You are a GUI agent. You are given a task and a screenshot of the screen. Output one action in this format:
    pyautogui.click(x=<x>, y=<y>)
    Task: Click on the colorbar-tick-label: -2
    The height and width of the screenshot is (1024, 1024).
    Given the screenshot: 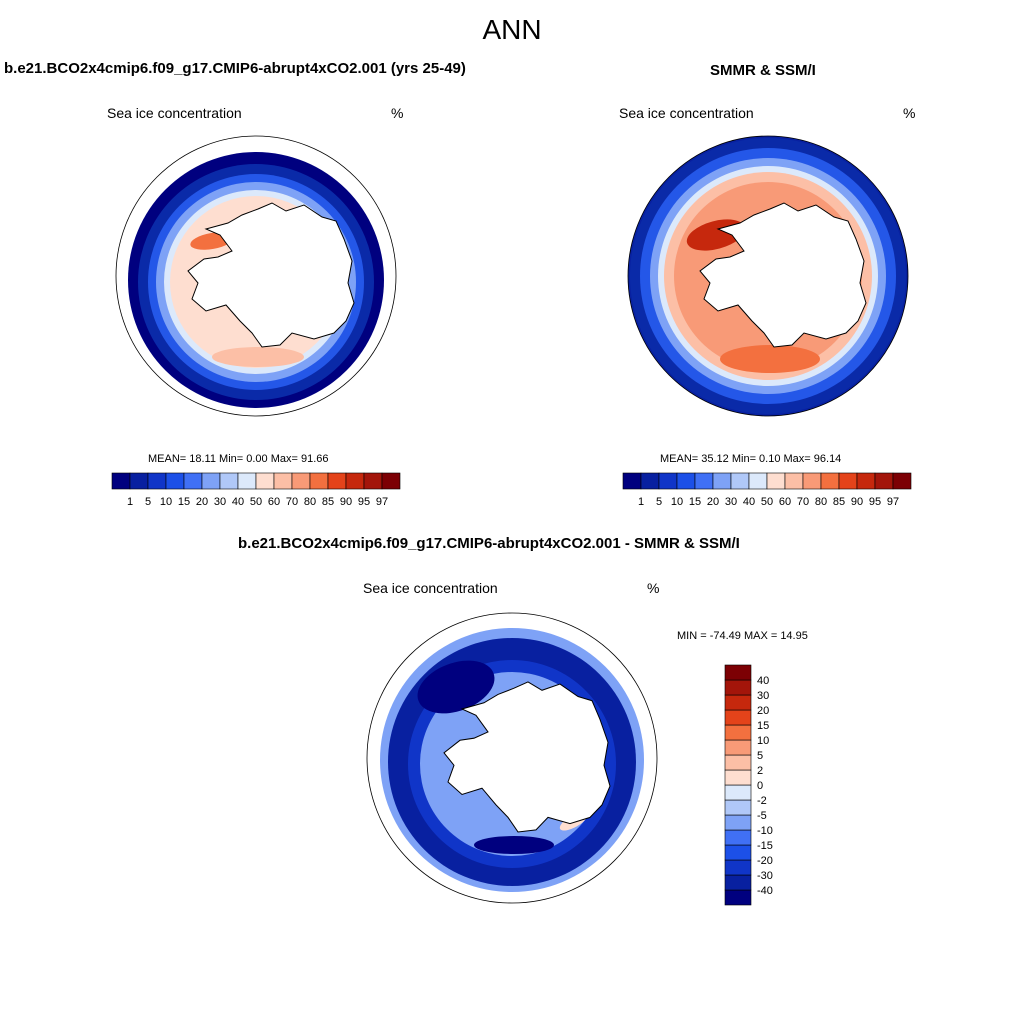 What is the action you would take?
    pyautogui.click(x=762, y=801)
    